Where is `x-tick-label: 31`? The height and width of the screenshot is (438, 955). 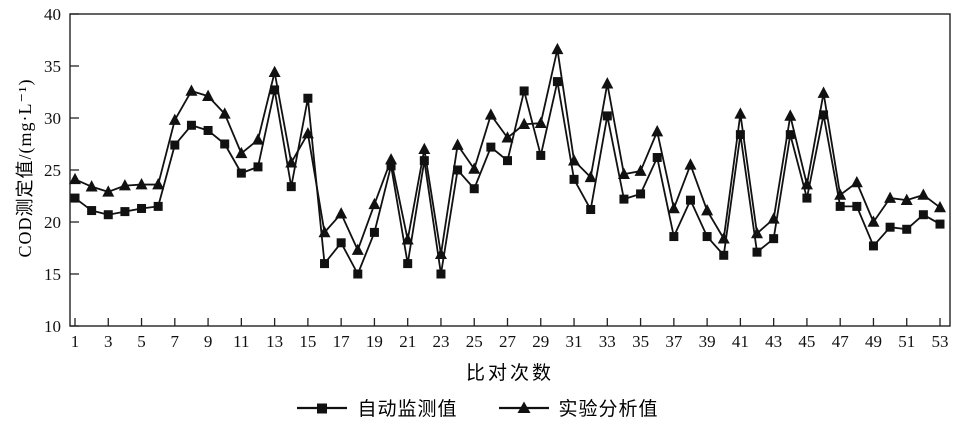
x-tick-label: 31 is located at coordinates (574, 341).